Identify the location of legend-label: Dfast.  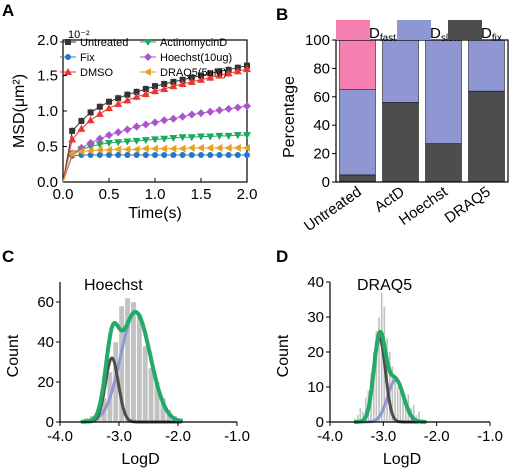
(382, 34).